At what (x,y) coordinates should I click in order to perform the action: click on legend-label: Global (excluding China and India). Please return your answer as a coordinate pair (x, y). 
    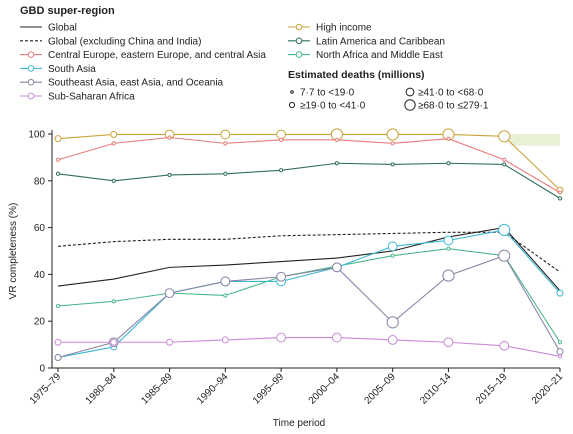
    Looking at the image, I should click on (124, 41).